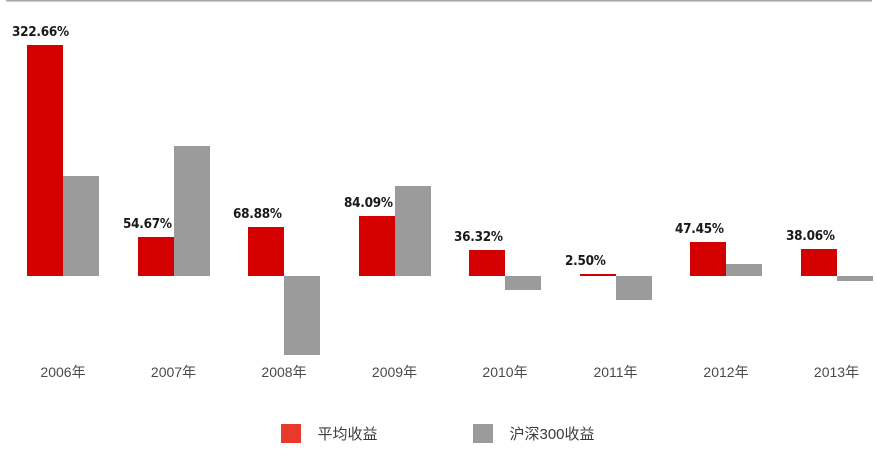 Image resolution: width=876 pixels, height=464 pixels. What do you see at coordinates (552, 434) in the screenshot?
I see `legend-label-csi300-return: 沪深300收益` at bounding box center [552, 434].